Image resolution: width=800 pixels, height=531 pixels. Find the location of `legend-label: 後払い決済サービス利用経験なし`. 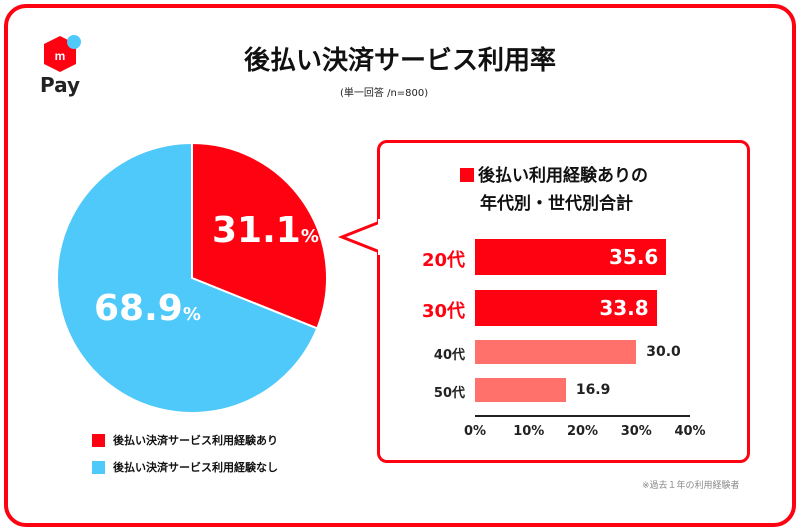

legend-label: 後払い決済サービス利用経験なし is located at coordinates (195, 467).